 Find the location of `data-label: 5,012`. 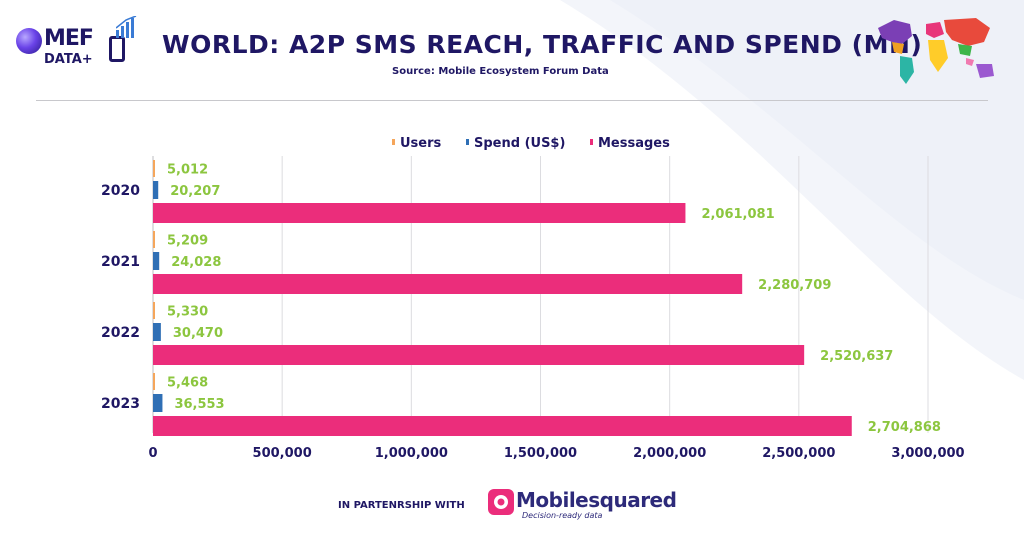

data-label: 5,012 is located at coordinates (187, 170).